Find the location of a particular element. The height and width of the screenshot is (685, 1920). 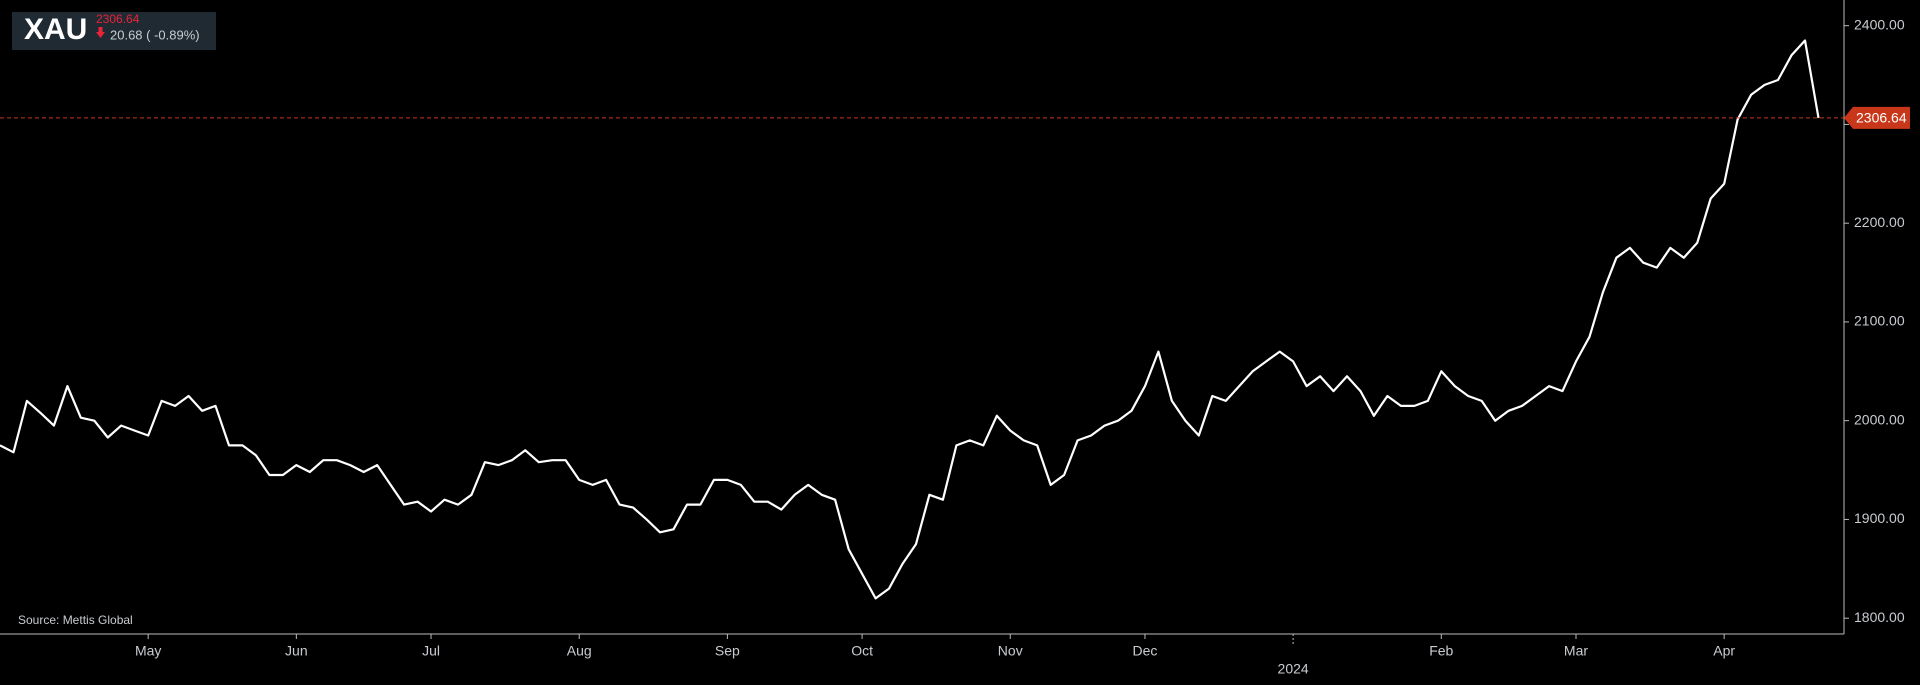

y-tick-label: 2100.00 is located at coordinates (1879, 321).